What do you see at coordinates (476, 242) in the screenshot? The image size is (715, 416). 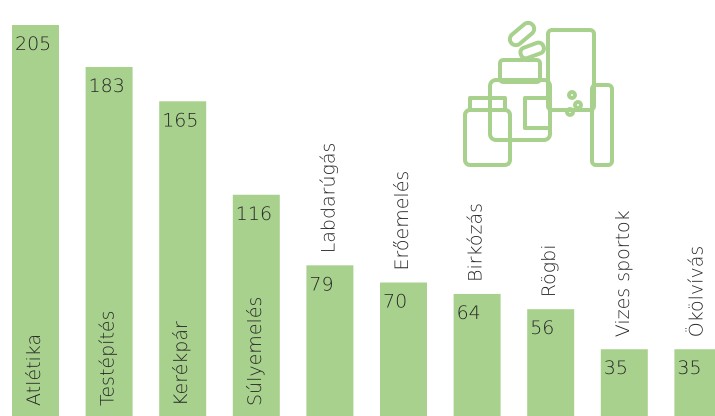 I see `category-label: Birkózás` at bounding box center [476, 242].